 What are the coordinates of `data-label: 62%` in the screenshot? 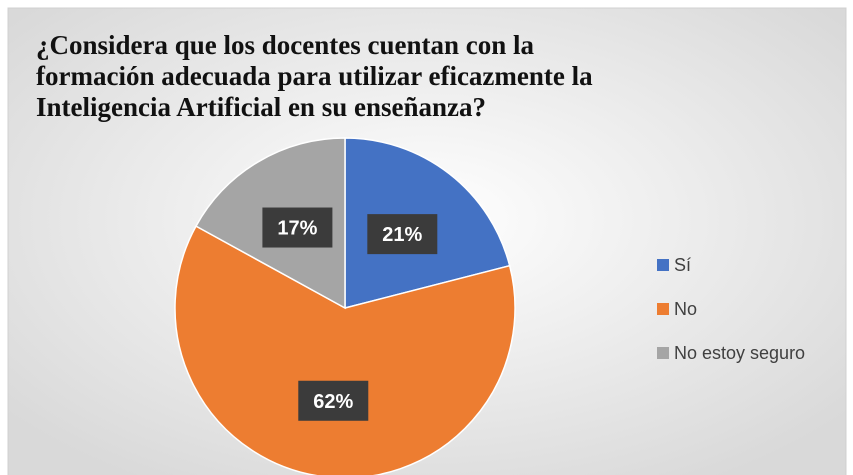 It's located at (333, 402).